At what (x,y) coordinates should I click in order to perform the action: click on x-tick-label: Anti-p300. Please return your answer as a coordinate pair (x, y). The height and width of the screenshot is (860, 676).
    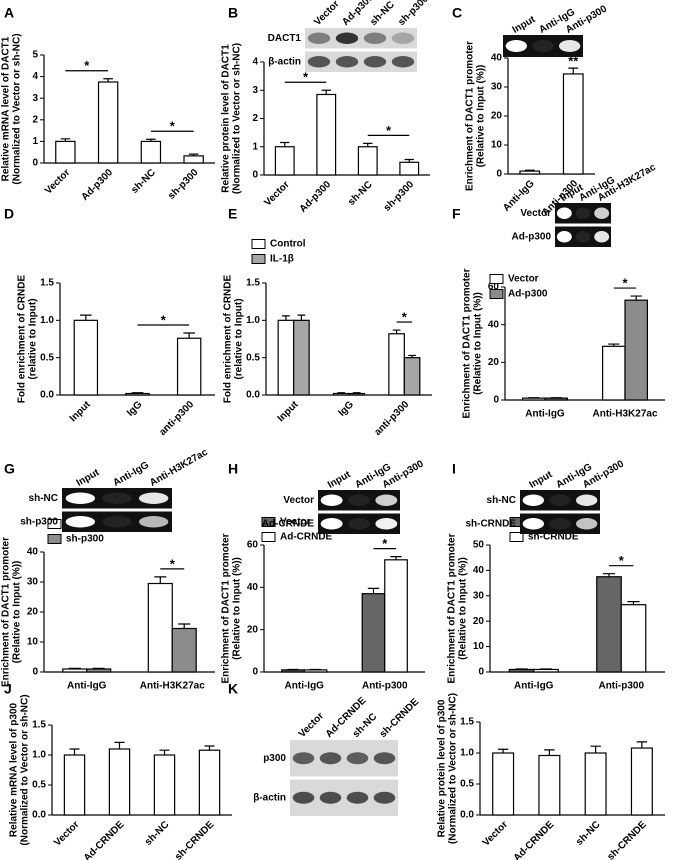
    Looking at the image, I should click on (385, 686).